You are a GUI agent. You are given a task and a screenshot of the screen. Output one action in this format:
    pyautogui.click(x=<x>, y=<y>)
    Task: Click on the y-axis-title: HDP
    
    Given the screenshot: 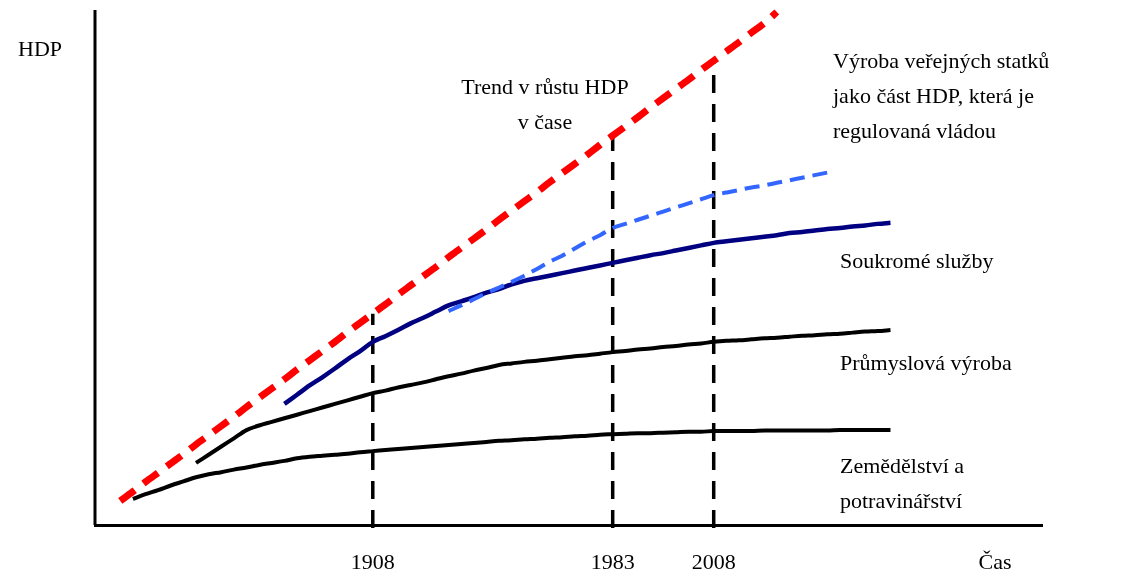 What is the action you would take?
    pyautogui.click(x=40, y=48)
    